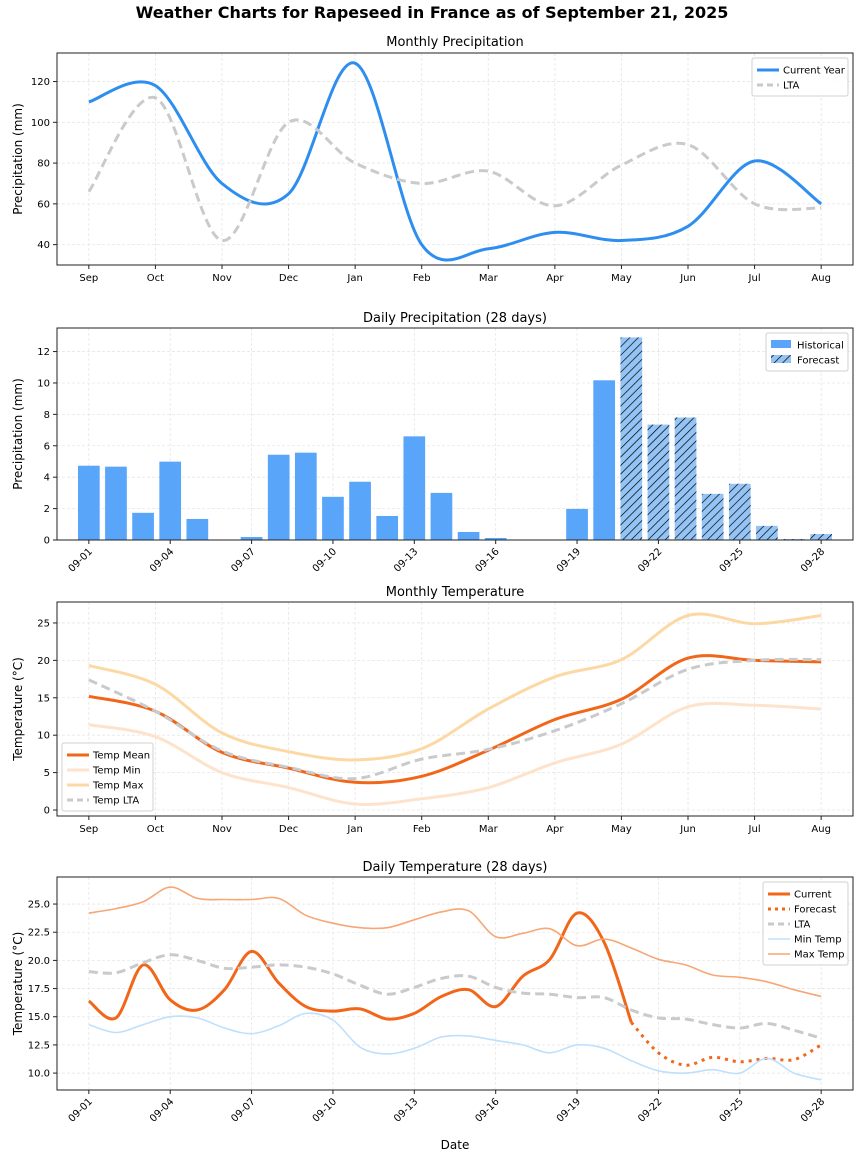 The image size is (864, 1152). What do you see at coordinates (569, 560) in the screenshot?
I see `x-tick-label: 09-19` at bounding box center [569, 560].